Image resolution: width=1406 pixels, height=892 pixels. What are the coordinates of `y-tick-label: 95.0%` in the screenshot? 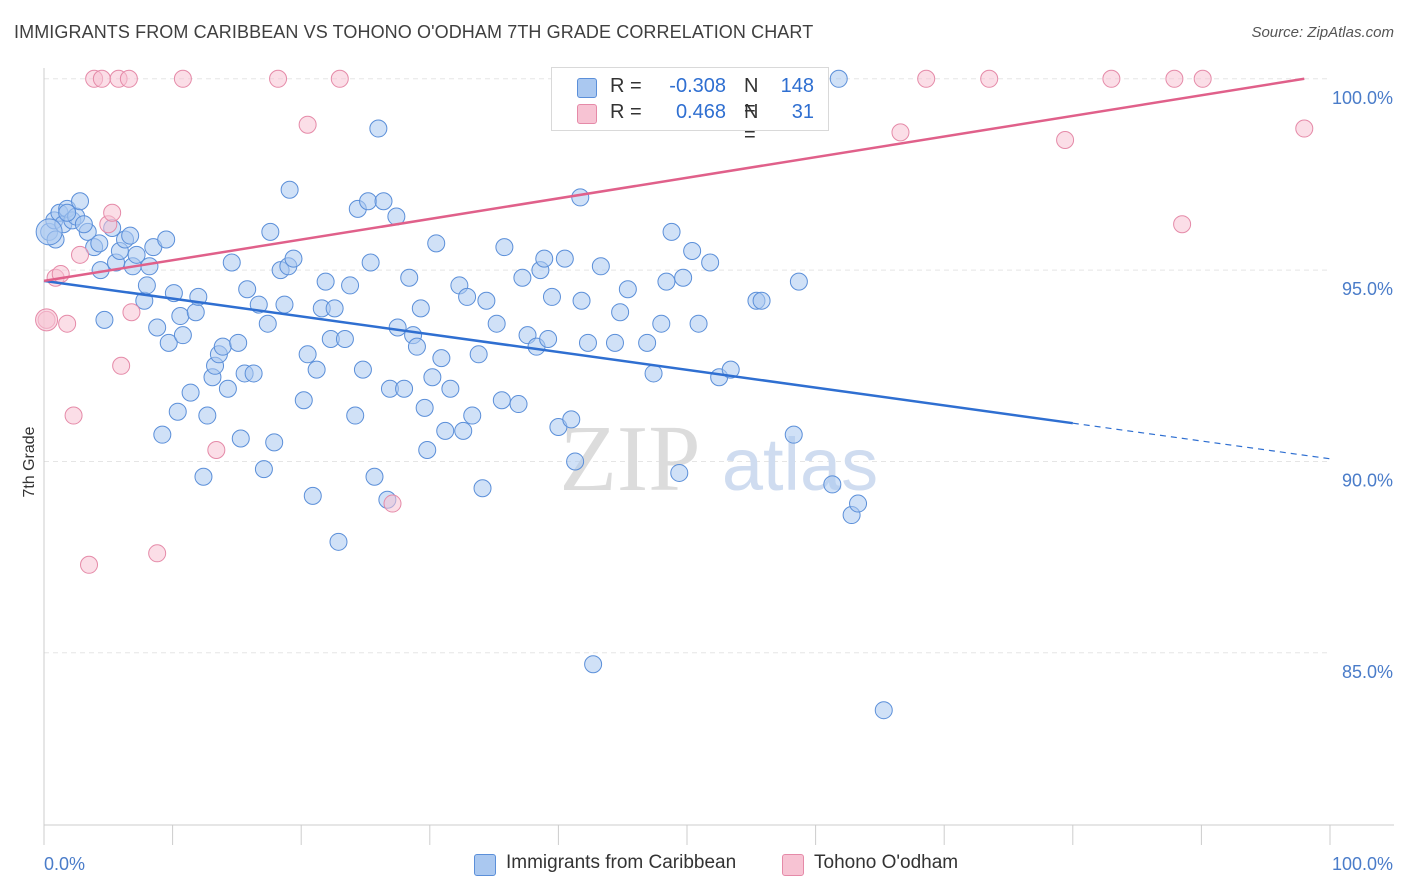 It's located at (1367, 289).